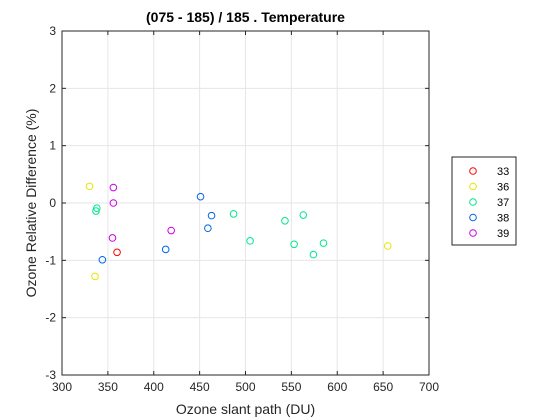 The height and width of the screenshot is (420, 560). Describe the element at coordinates (337, 387) in the screenshot. I see `x-tick-label: 600` at that location.